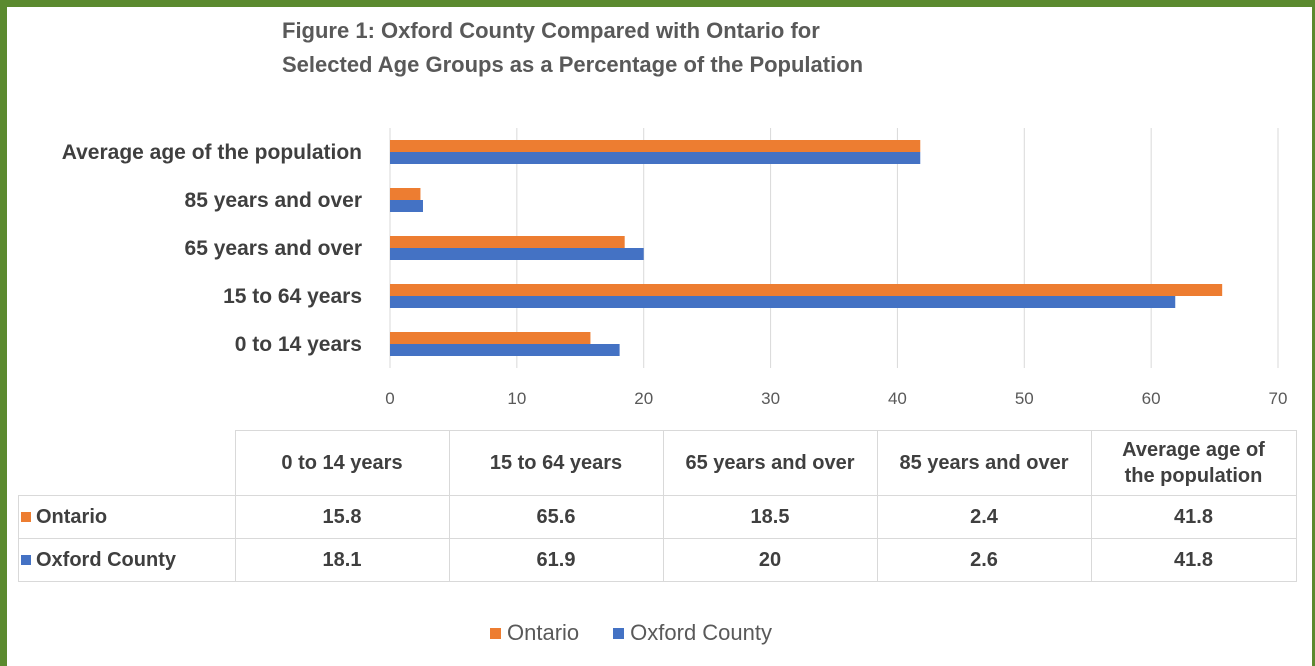  What do you see at coordinates (1193, 463) in the screenshot?
I see `table-header-4: Average age of the population` at bounding box center [1193, 463].